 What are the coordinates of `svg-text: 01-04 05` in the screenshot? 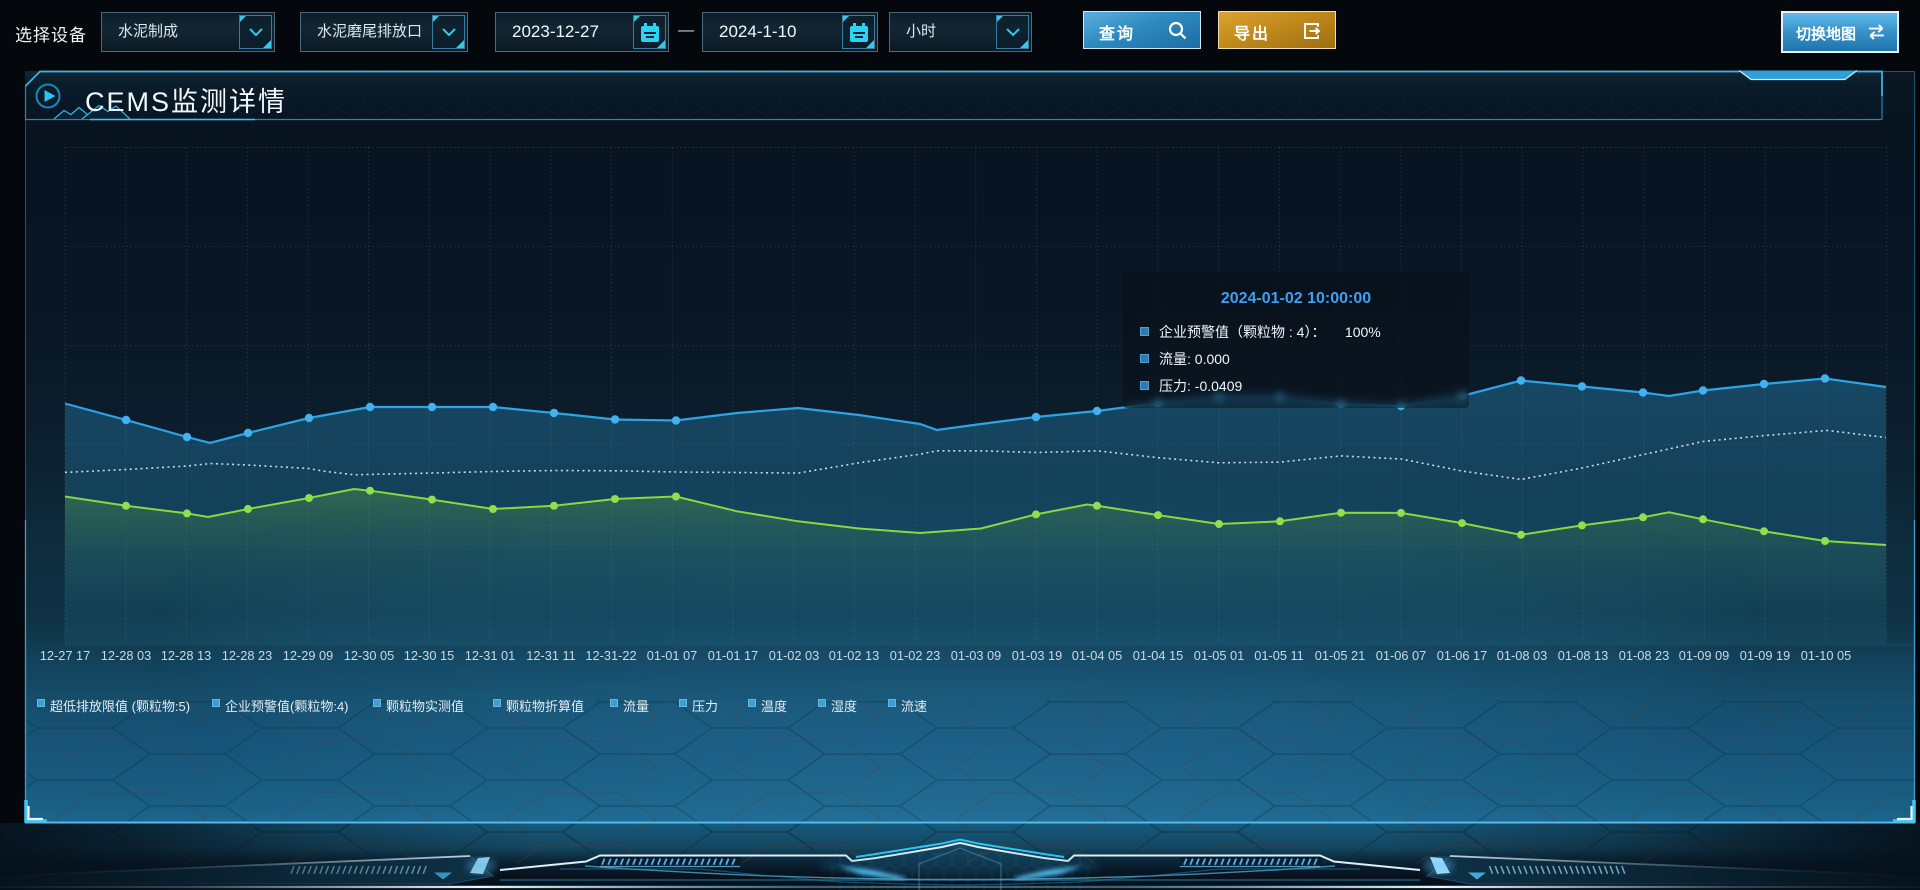 It's located at (1097, 655).